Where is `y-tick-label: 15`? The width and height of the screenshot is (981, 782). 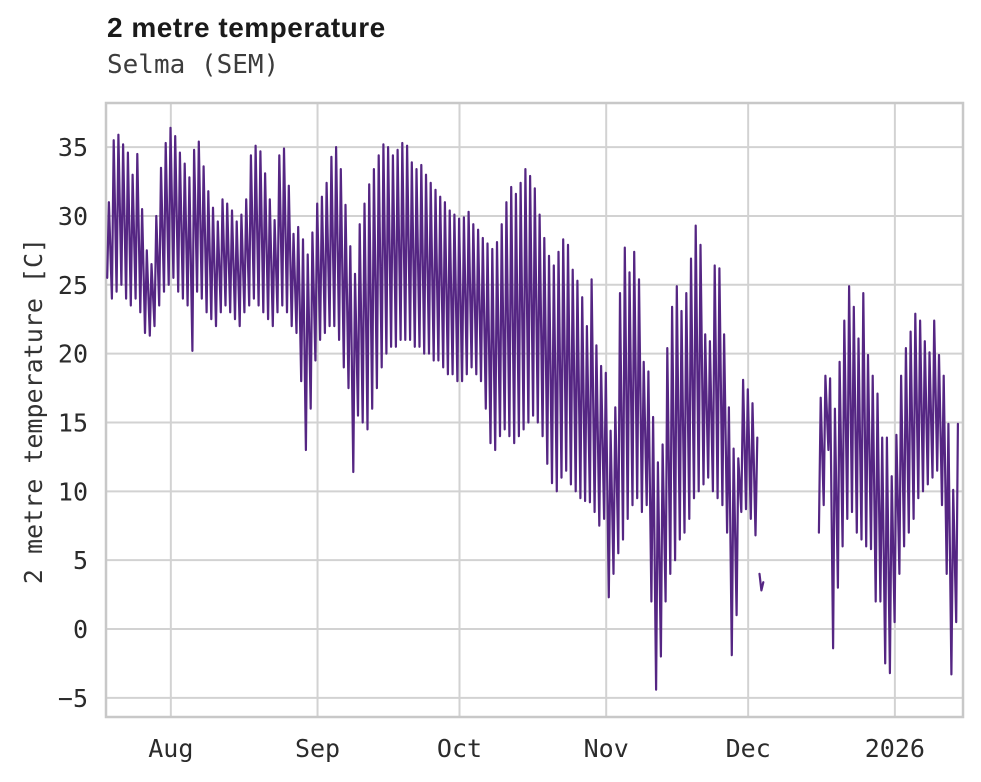 y-tick-label: 15 is located at coordinates (73, 422).